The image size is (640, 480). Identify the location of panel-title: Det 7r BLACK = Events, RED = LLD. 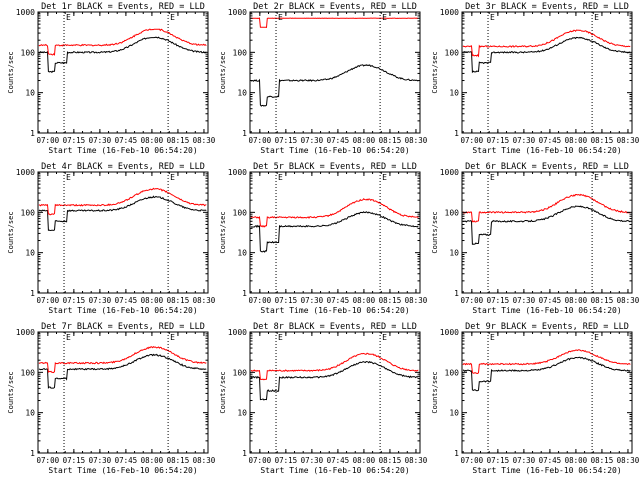
(123, 327).